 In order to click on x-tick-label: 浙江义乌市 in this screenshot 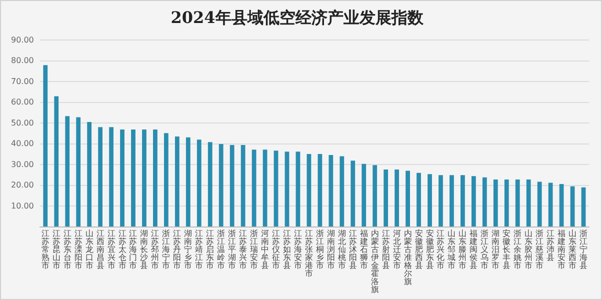, I will do `click(484, 249)`.